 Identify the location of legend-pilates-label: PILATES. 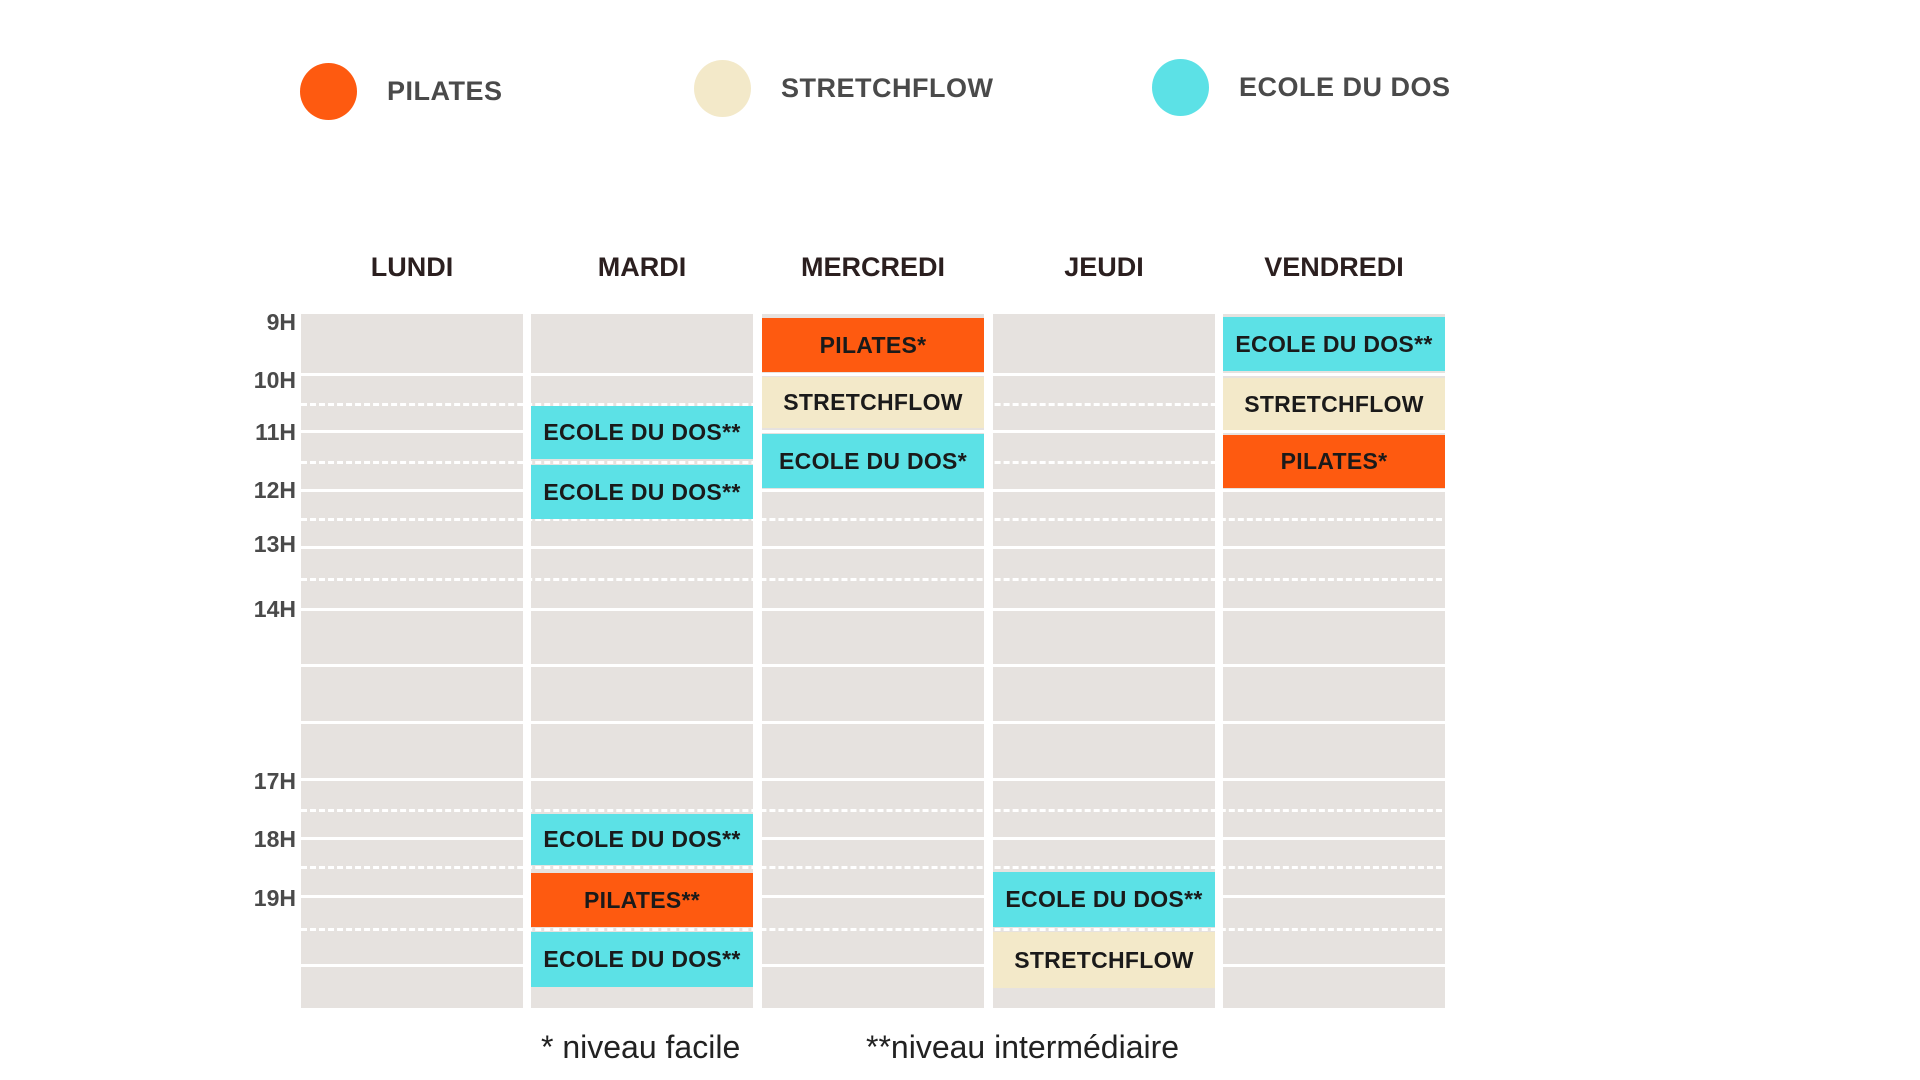
(445, 91).